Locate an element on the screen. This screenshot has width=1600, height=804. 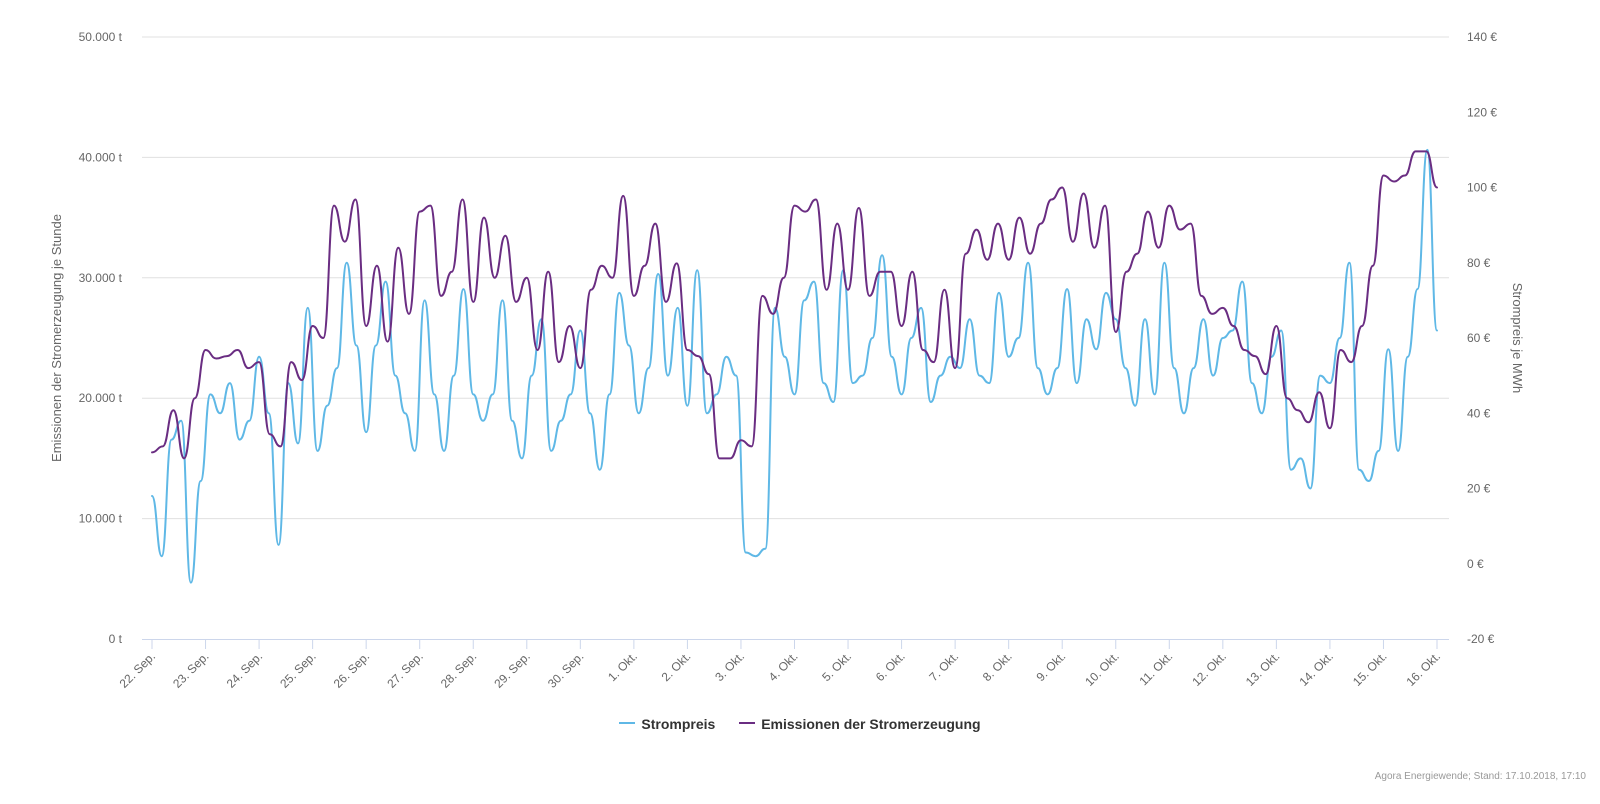
y-left-tick-label: 20.000 t is located at coordinates (101, 398).